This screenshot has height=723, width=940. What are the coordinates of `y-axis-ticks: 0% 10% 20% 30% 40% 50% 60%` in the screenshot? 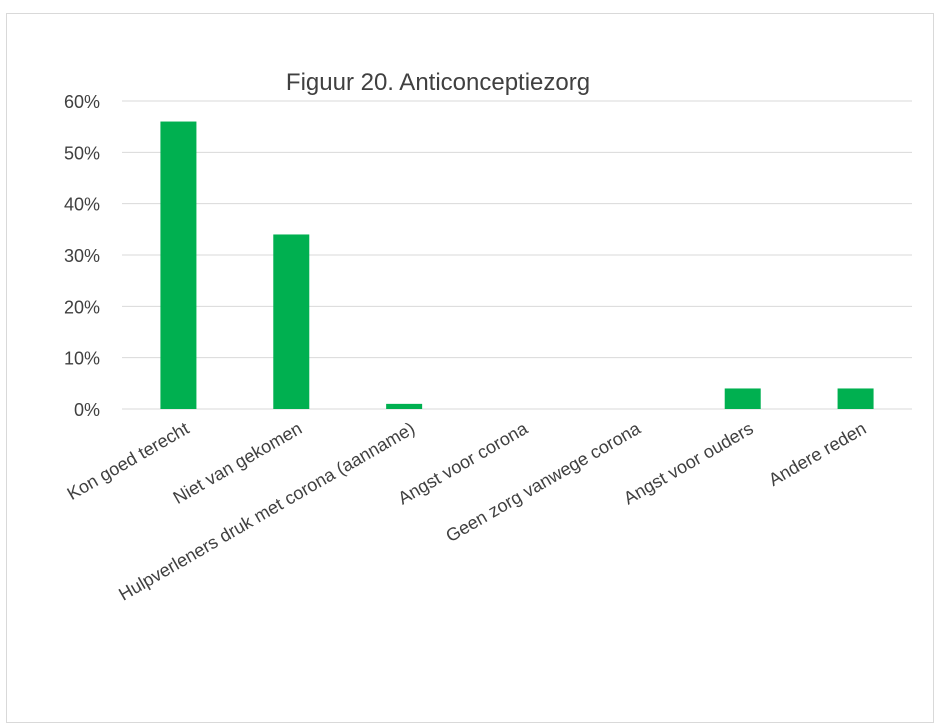 It's located at (82, 256).